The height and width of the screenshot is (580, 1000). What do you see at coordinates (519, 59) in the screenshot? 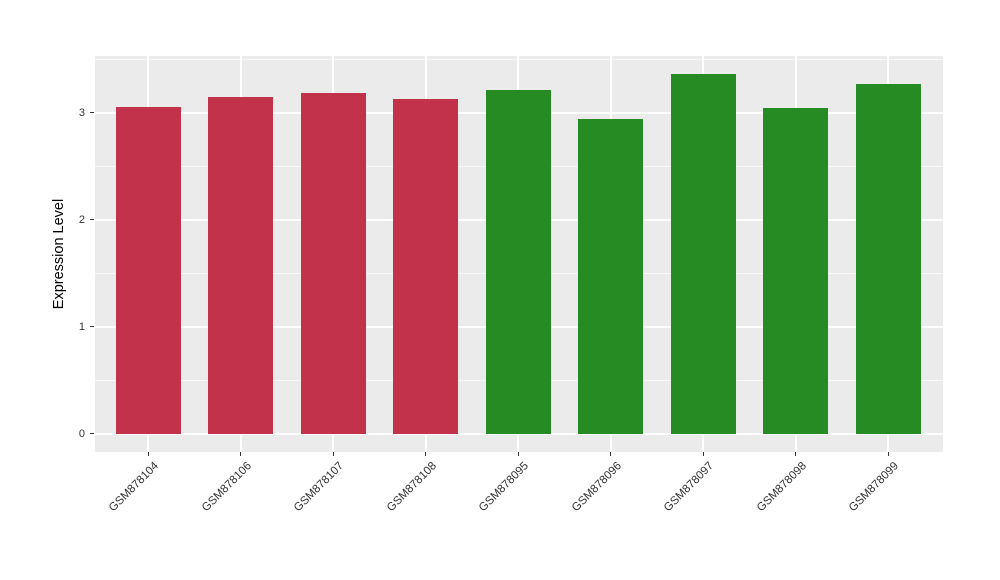
I see `gridline-minor-horizontal` at bounding box center [519, 59].